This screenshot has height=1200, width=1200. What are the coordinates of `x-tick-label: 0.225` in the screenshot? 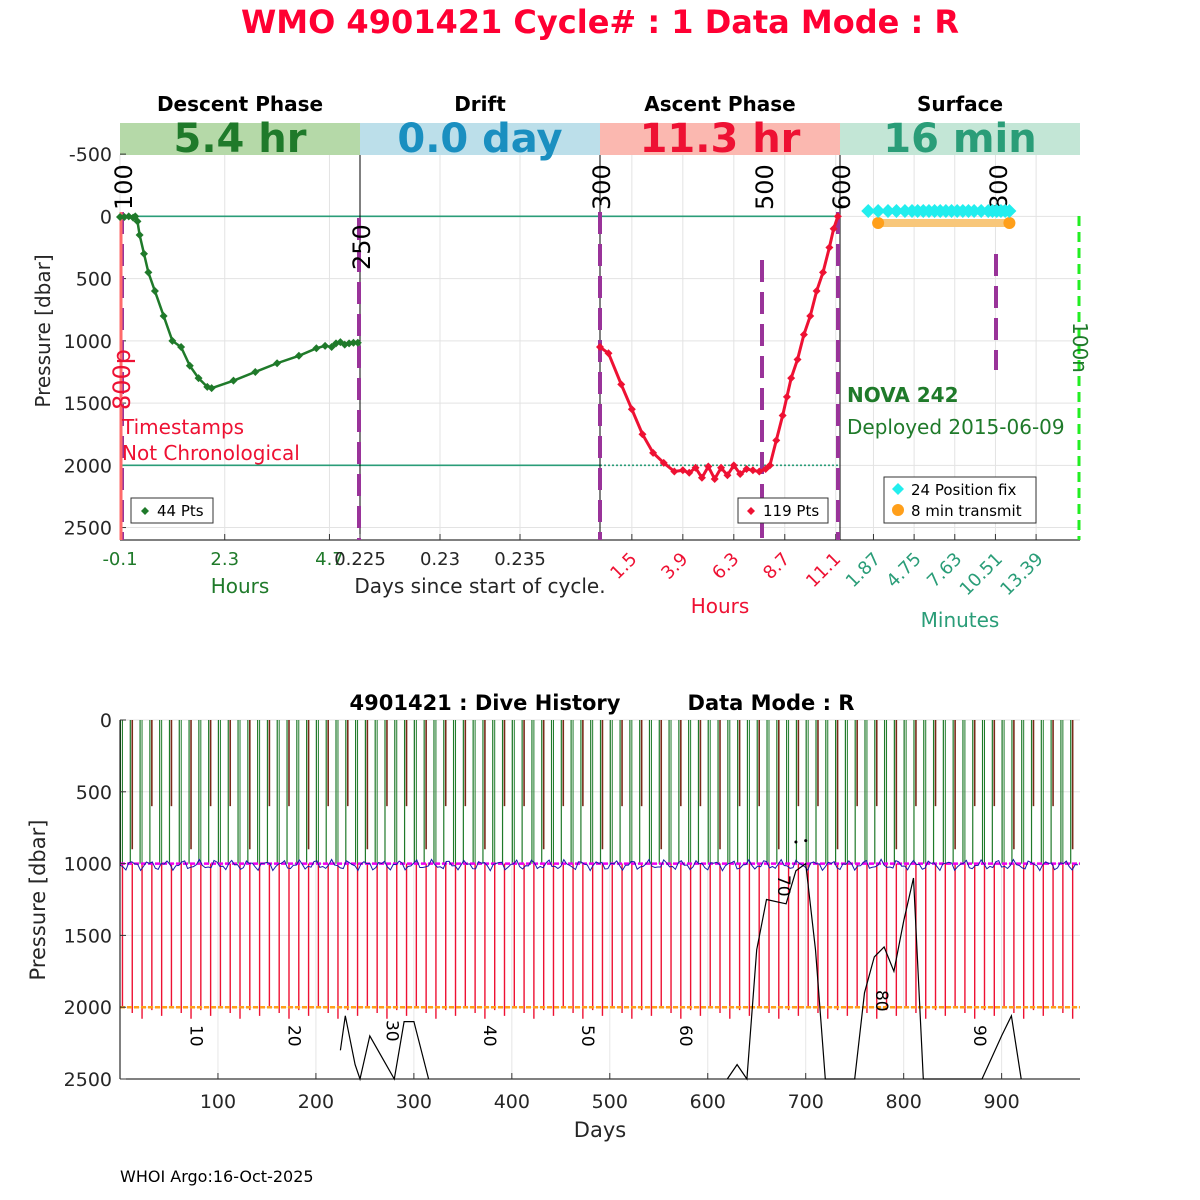 It's located at (360, 559).